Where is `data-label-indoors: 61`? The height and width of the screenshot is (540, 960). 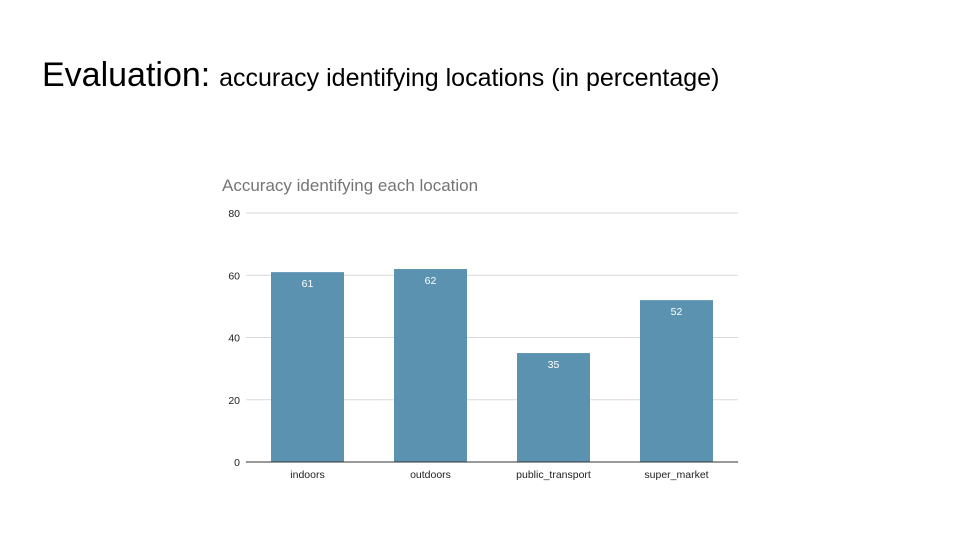 data-label-indoors: 61 is located at coordinates (308, 284).